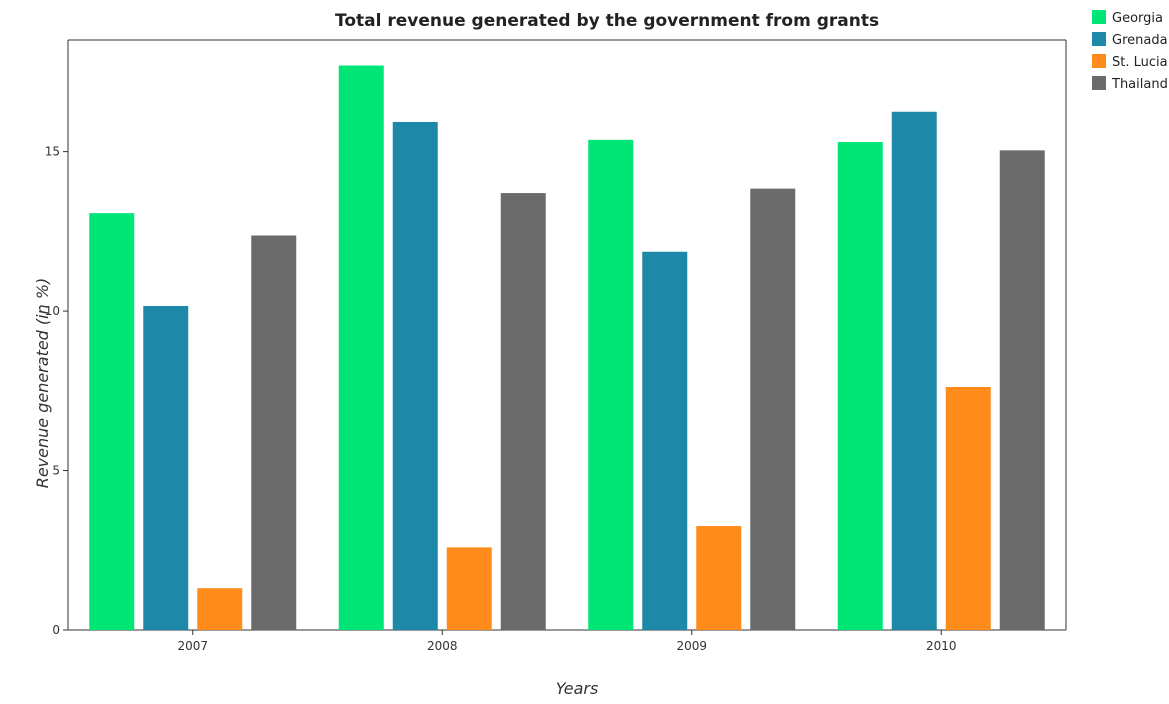 The height and width of the screenshot is (704, 1169). What do you see at coordinates (274, 432) in the screenshot?
I see `bar-thailand-2007` at bounding box center [274, 432].